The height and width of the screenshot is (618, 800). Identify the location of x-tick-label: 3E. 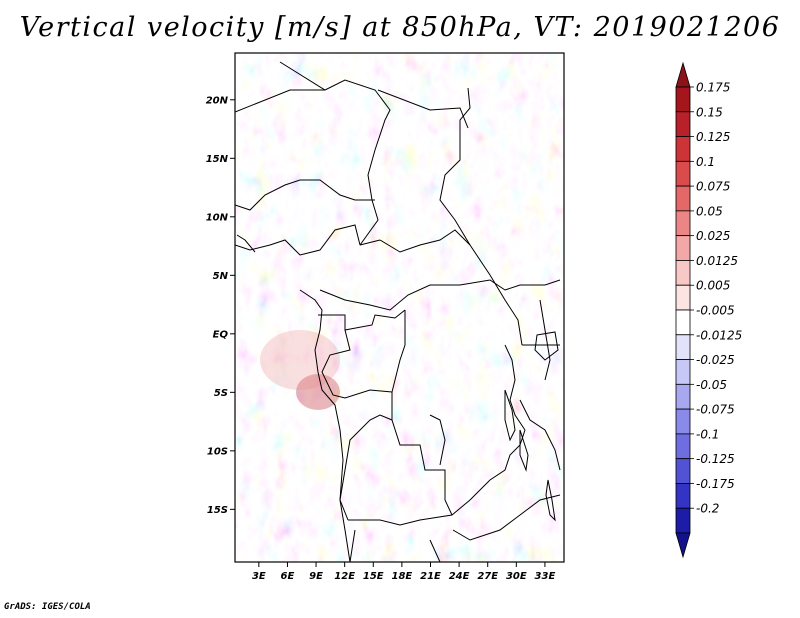
(259, 576).